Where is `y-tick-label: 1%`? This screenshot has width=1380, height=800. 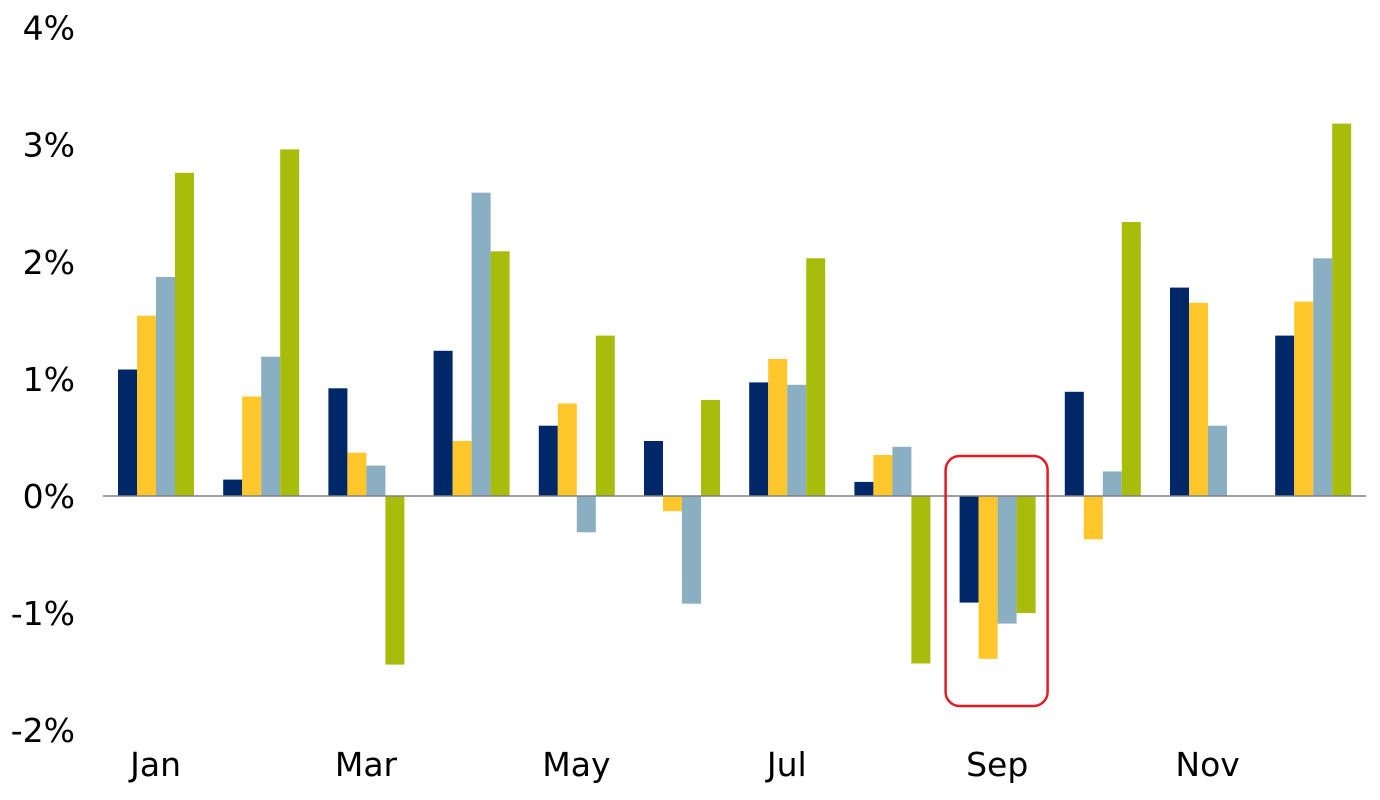 y-tick-label: 1% is located at coordinates (49, 379).